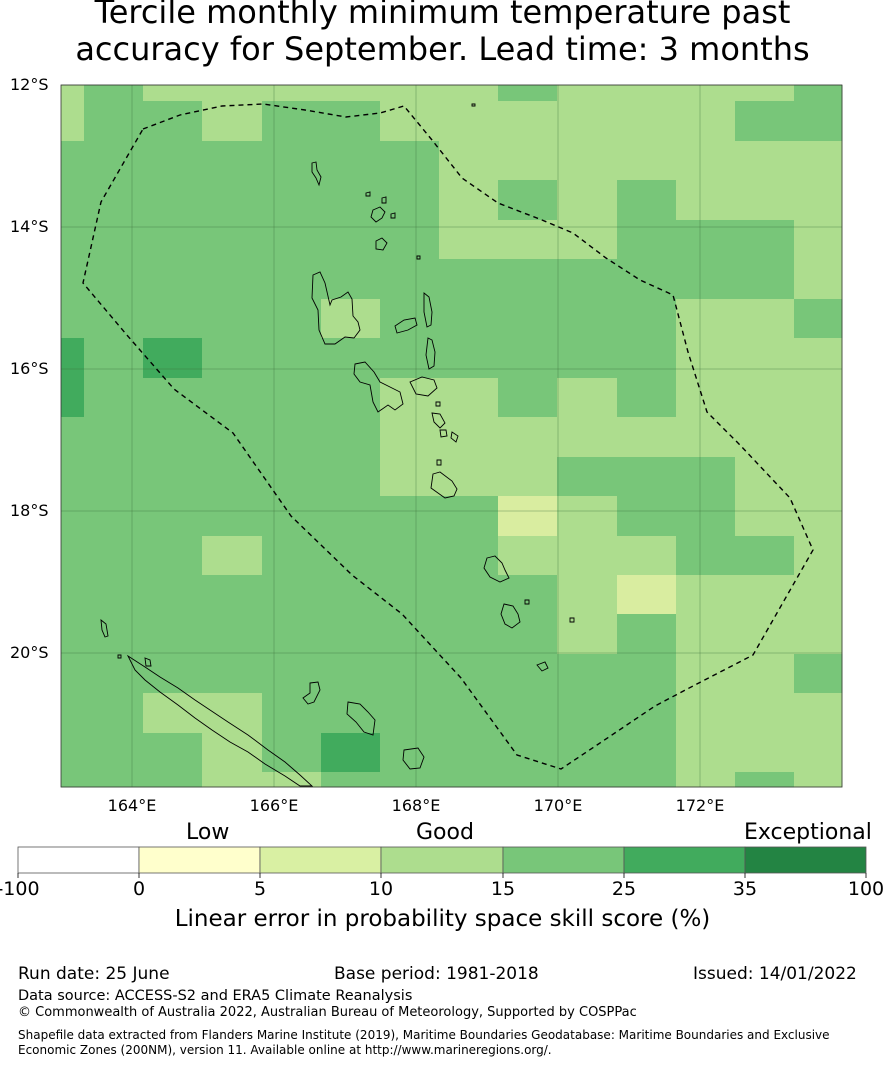 This screenshot has height=1065, width=885. I want to click on lon-label-164e: 164°E, so click(132, 805).